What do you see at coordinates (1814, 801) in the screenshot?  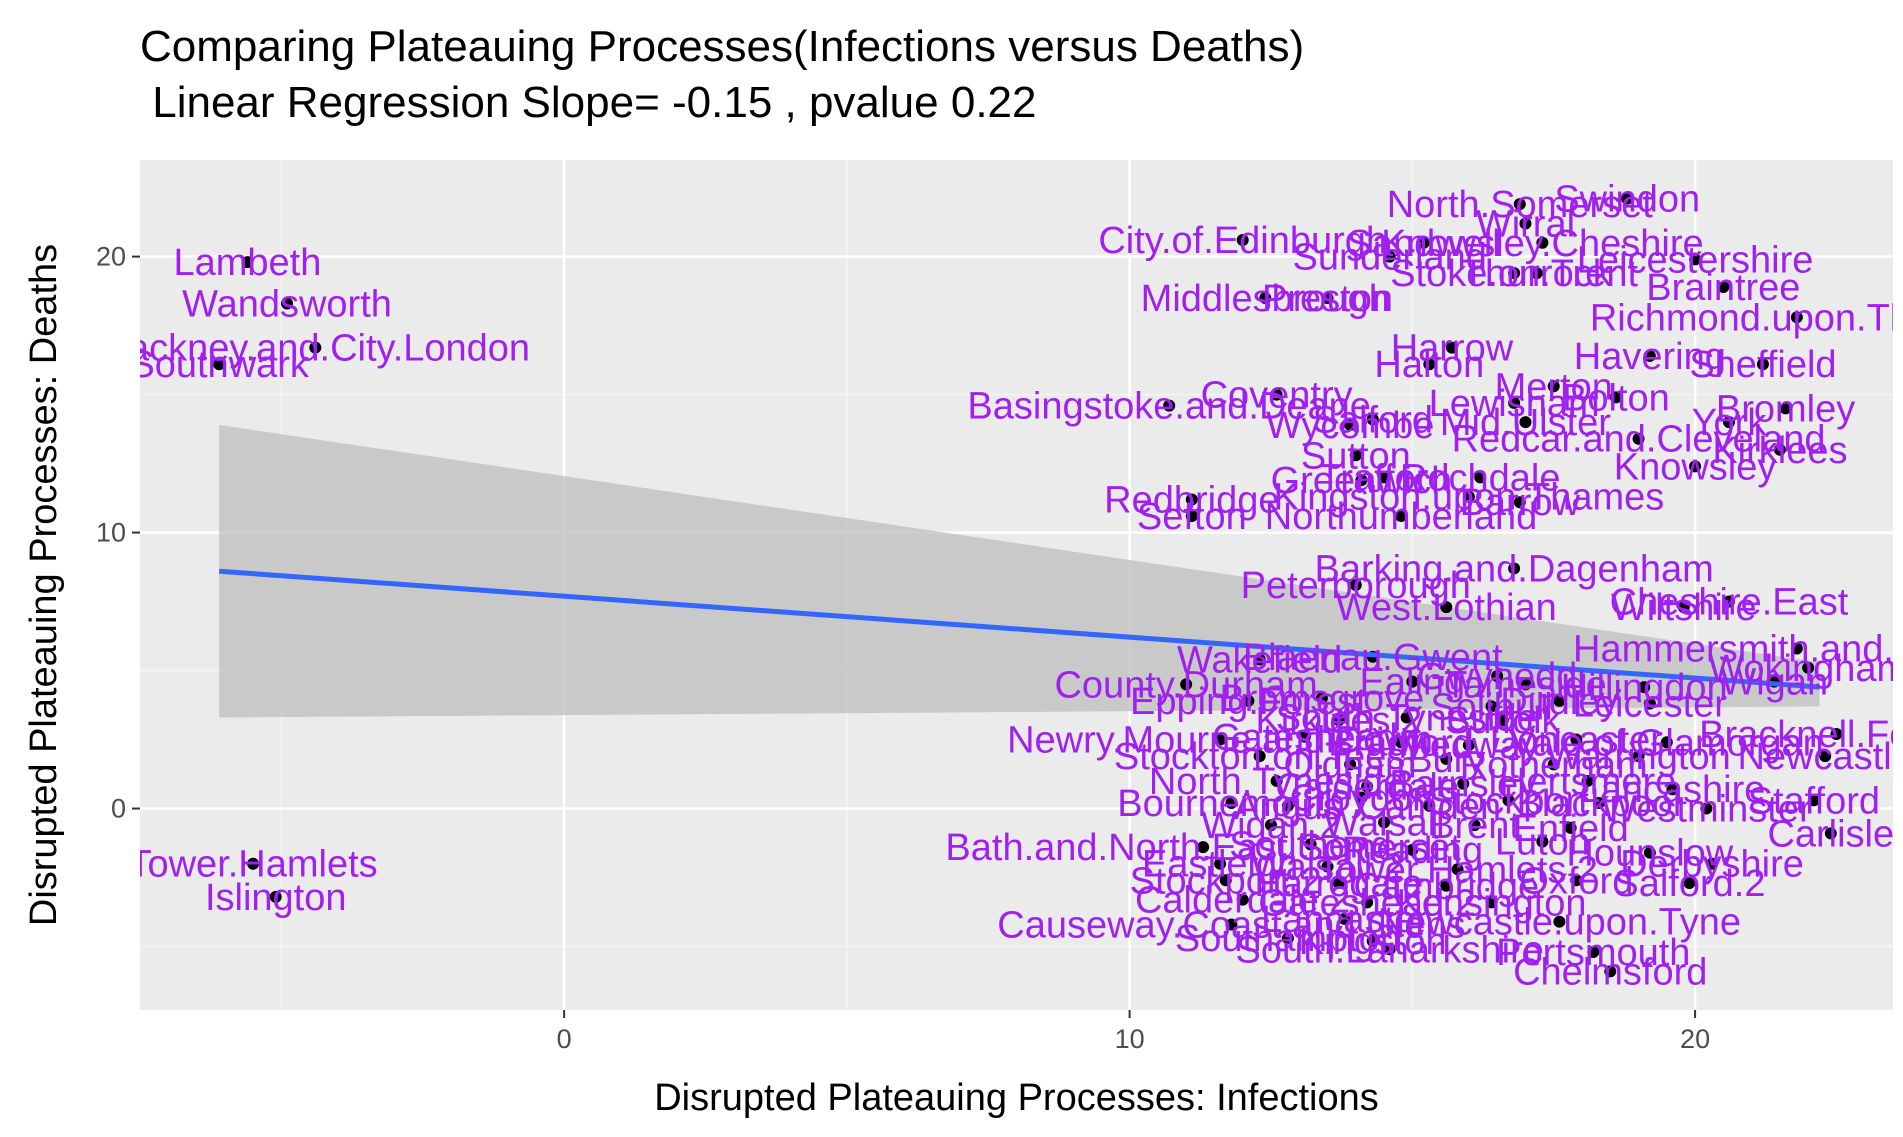 I see `point-label: Stafford` at bounding box center [1814, 801].